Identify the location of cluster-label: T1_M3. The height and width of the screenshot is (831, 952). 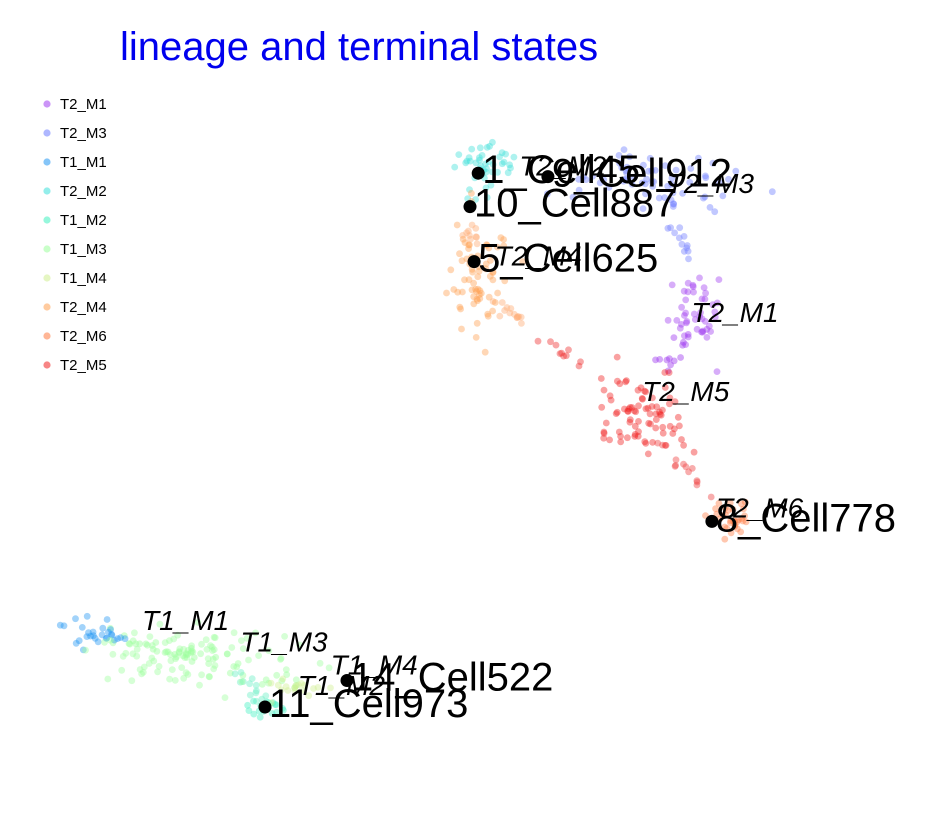
(284, 641).